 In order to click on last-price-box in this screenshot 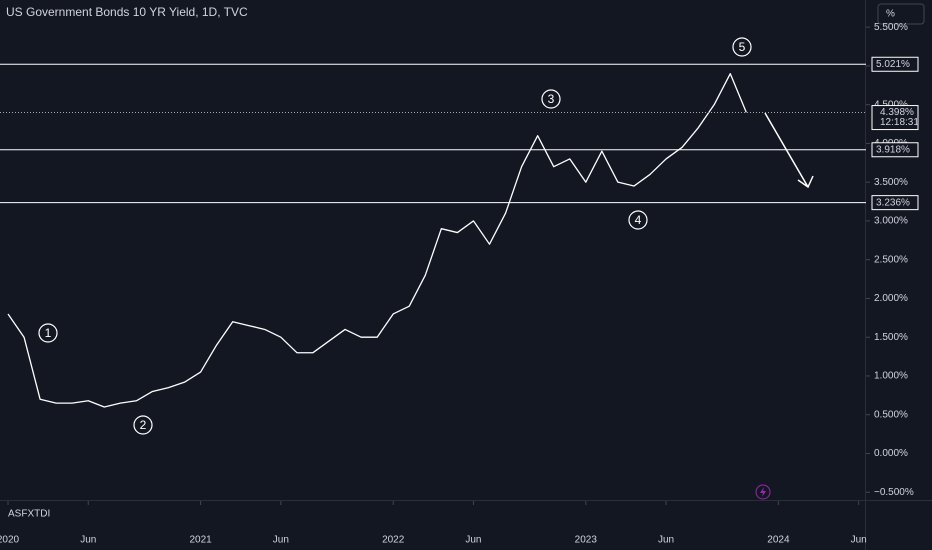, I will do `click(895, 118)`.